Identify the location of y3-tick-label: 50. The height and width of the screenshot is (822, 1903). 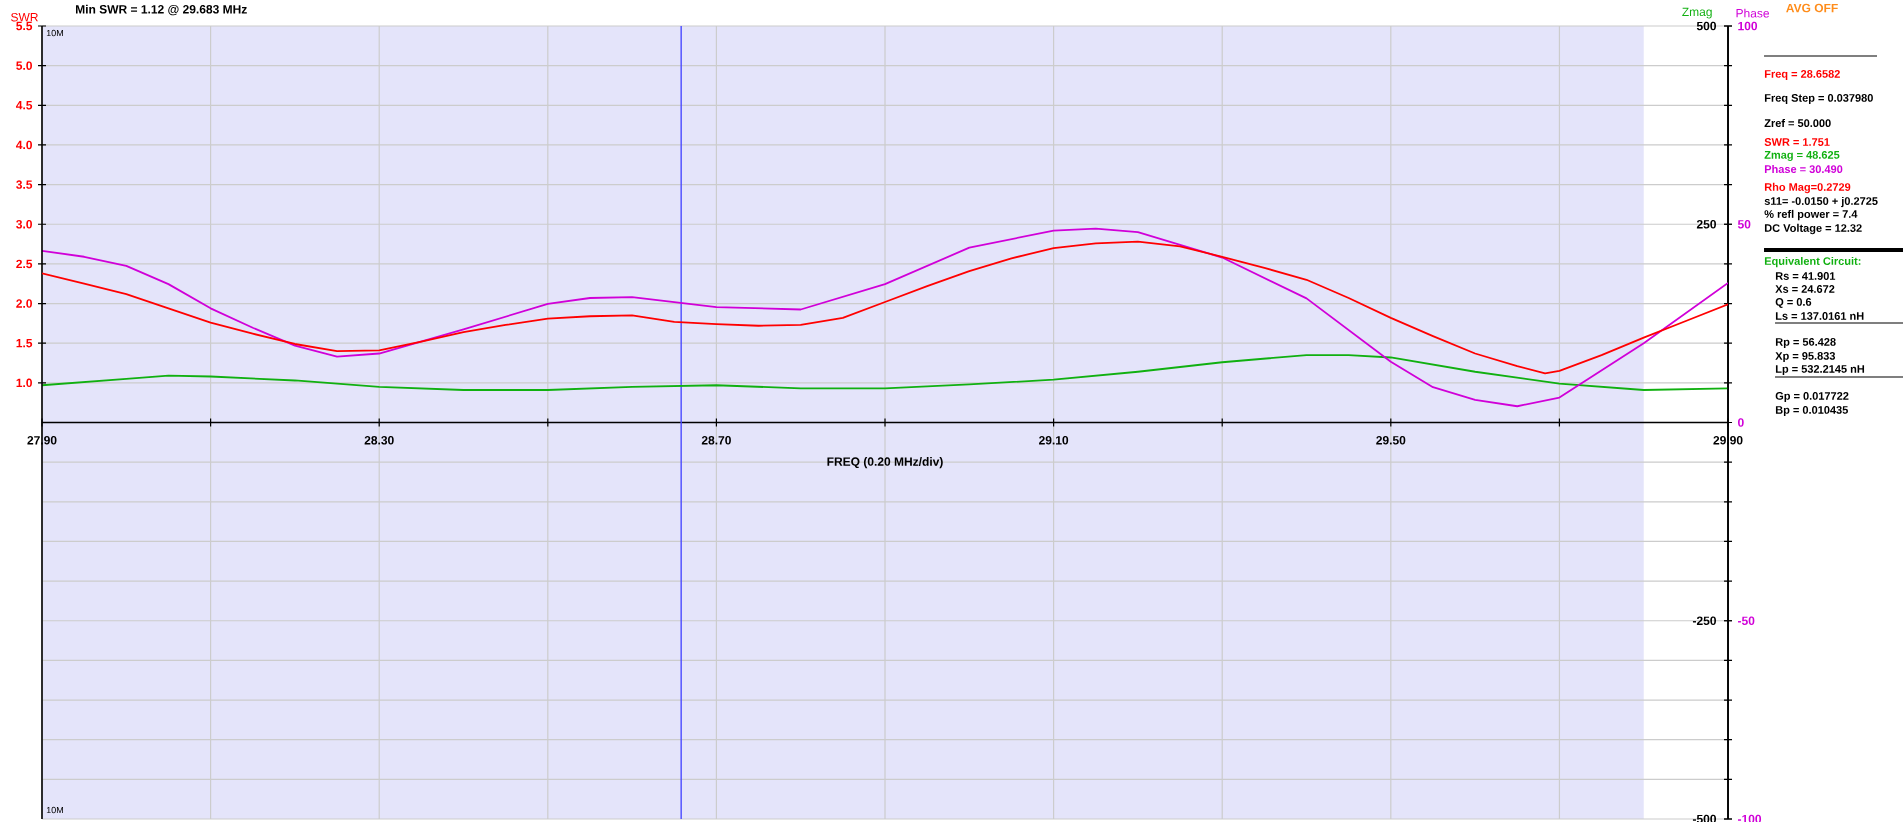
(1744, 224).